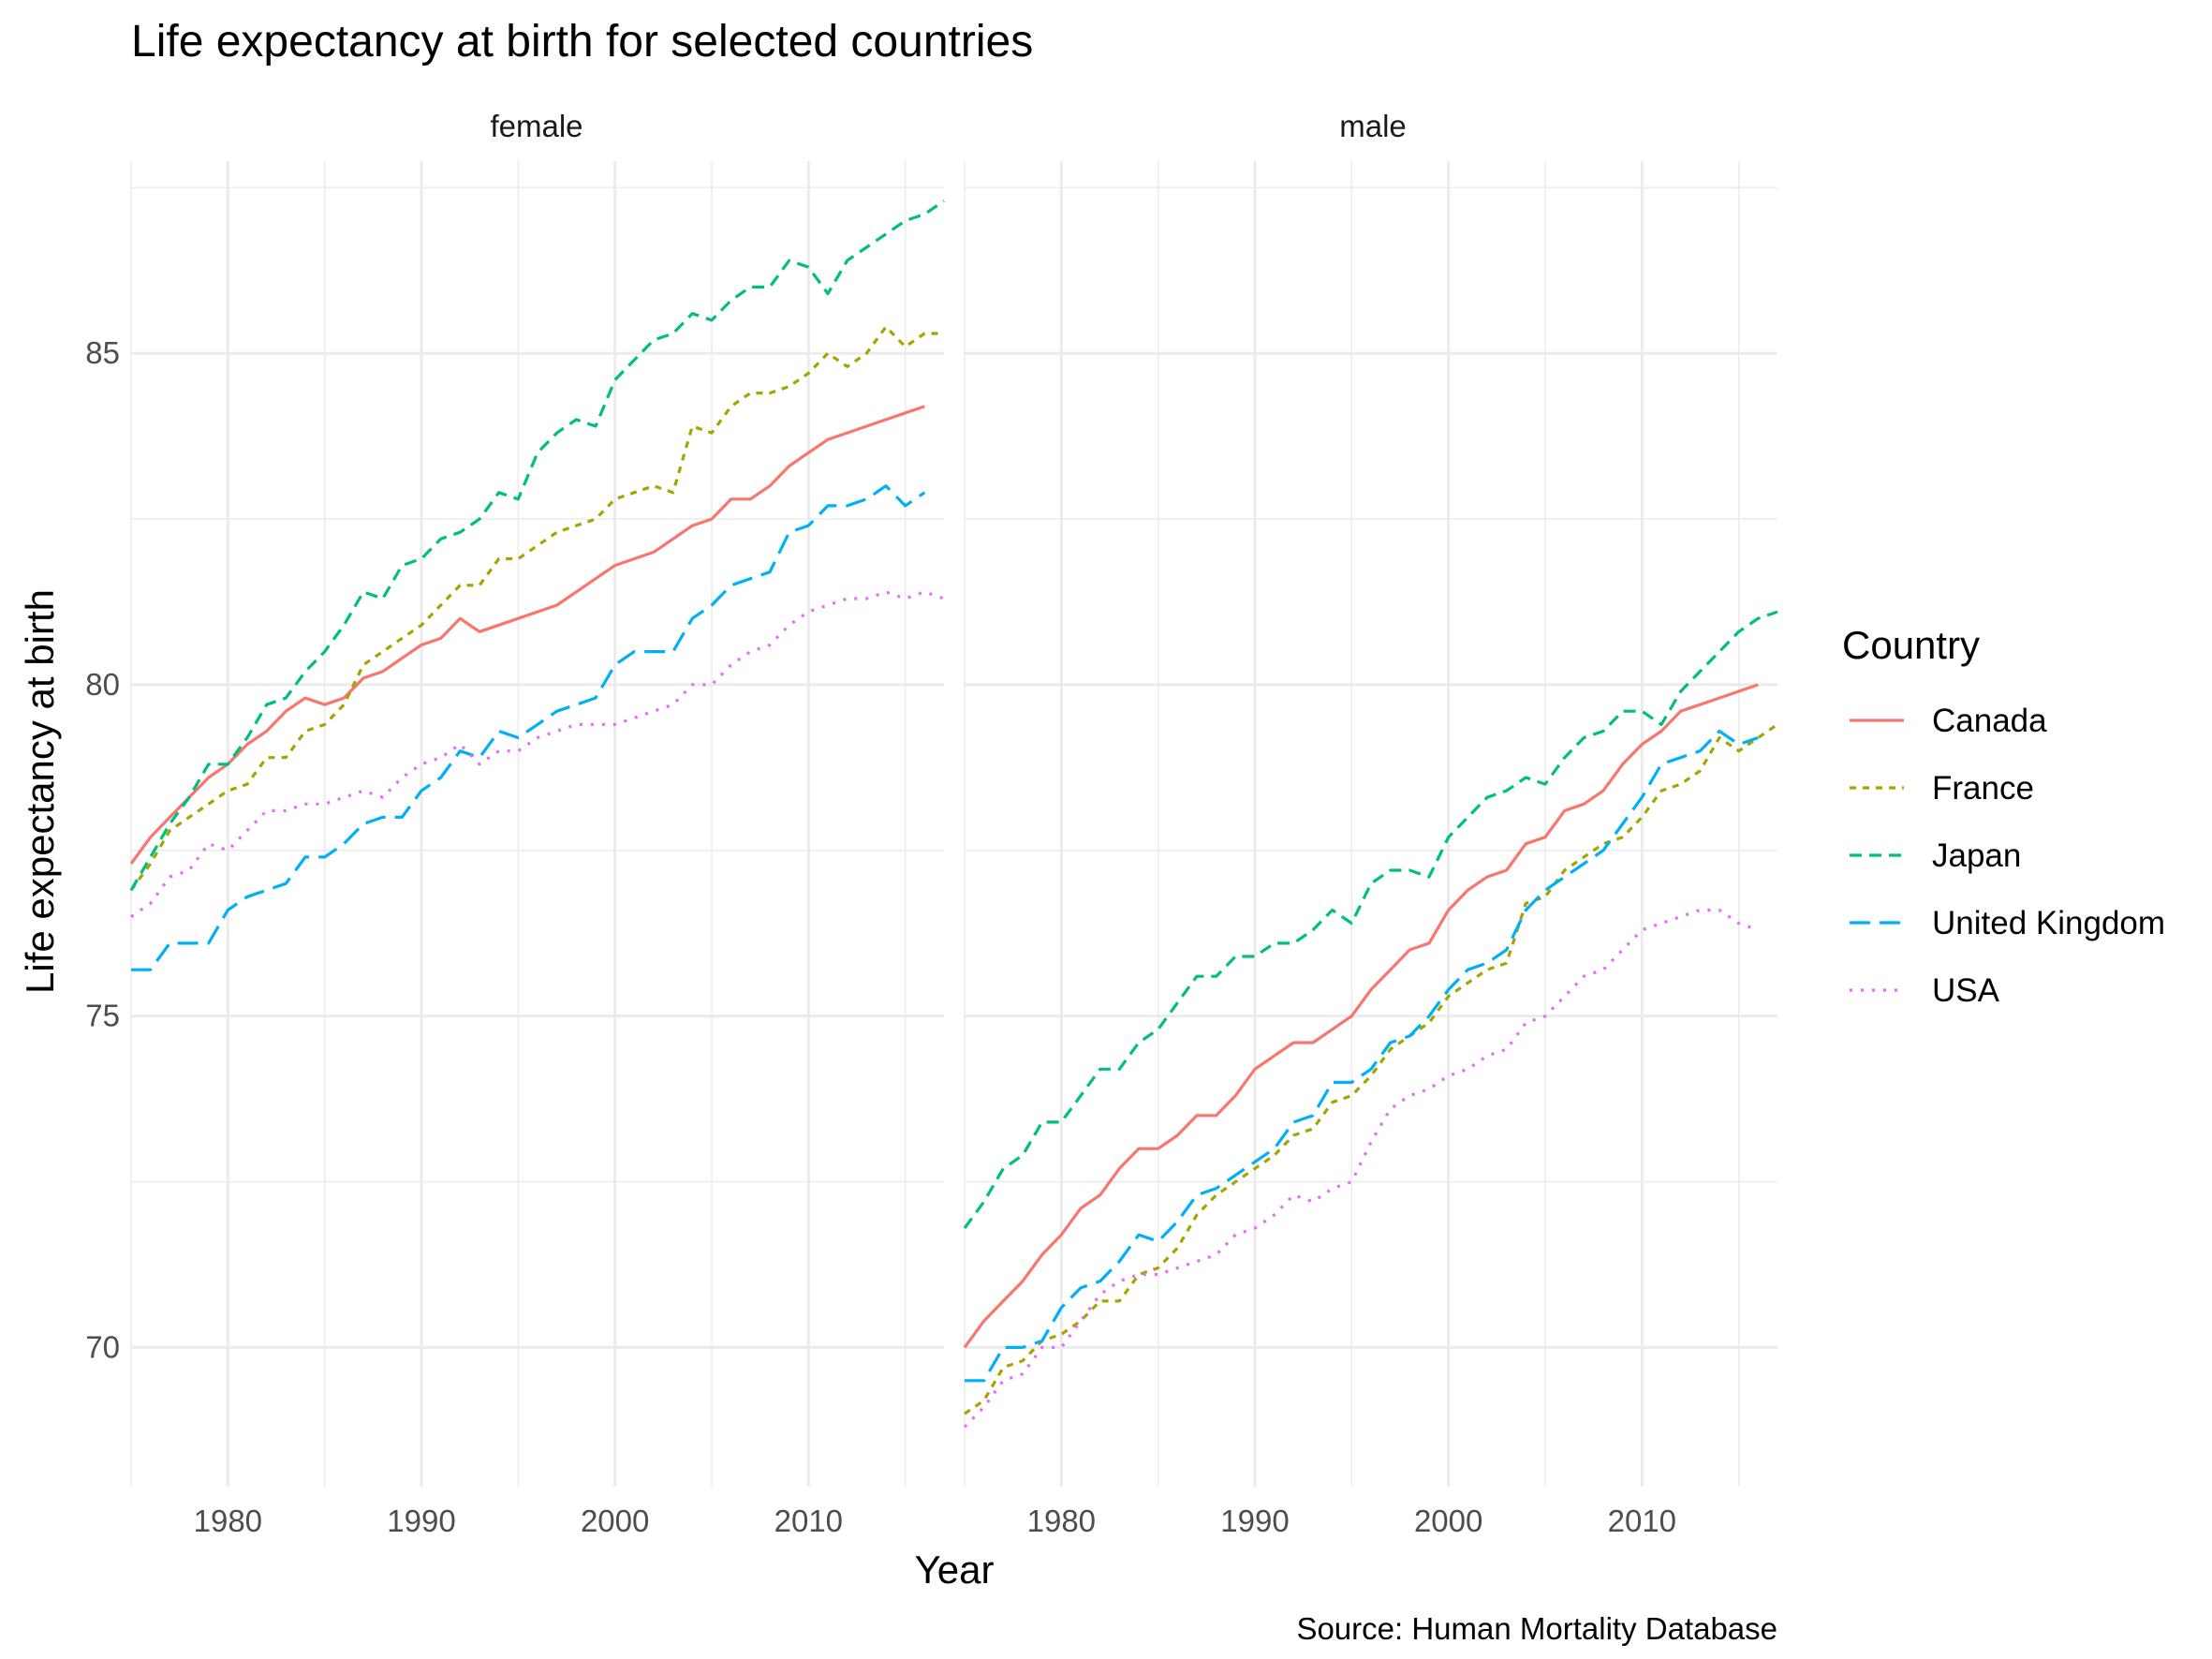  I want to click on y-axis-label: Life expectancy at birth, so click(40, 792).